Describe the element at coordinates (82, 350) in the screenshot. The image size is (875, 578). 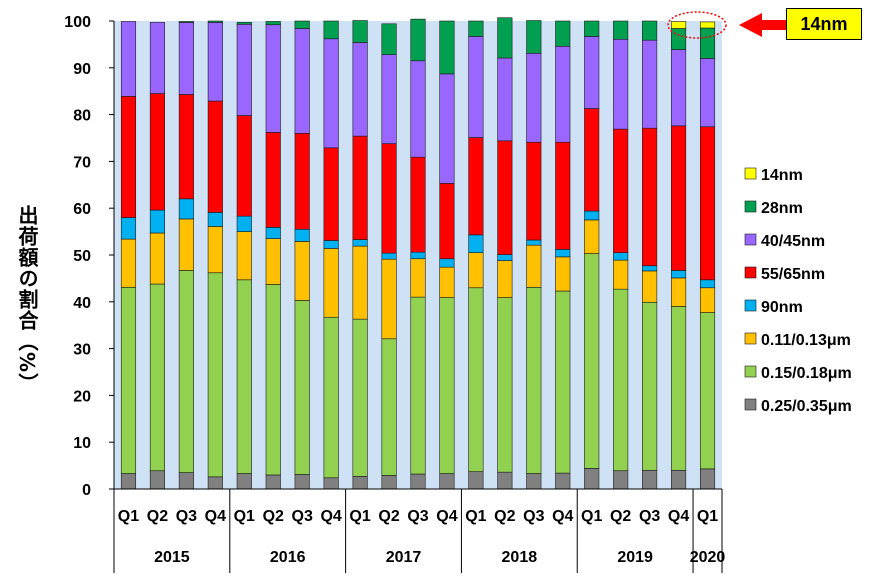
I see `y-tick-label: 30` at that location.